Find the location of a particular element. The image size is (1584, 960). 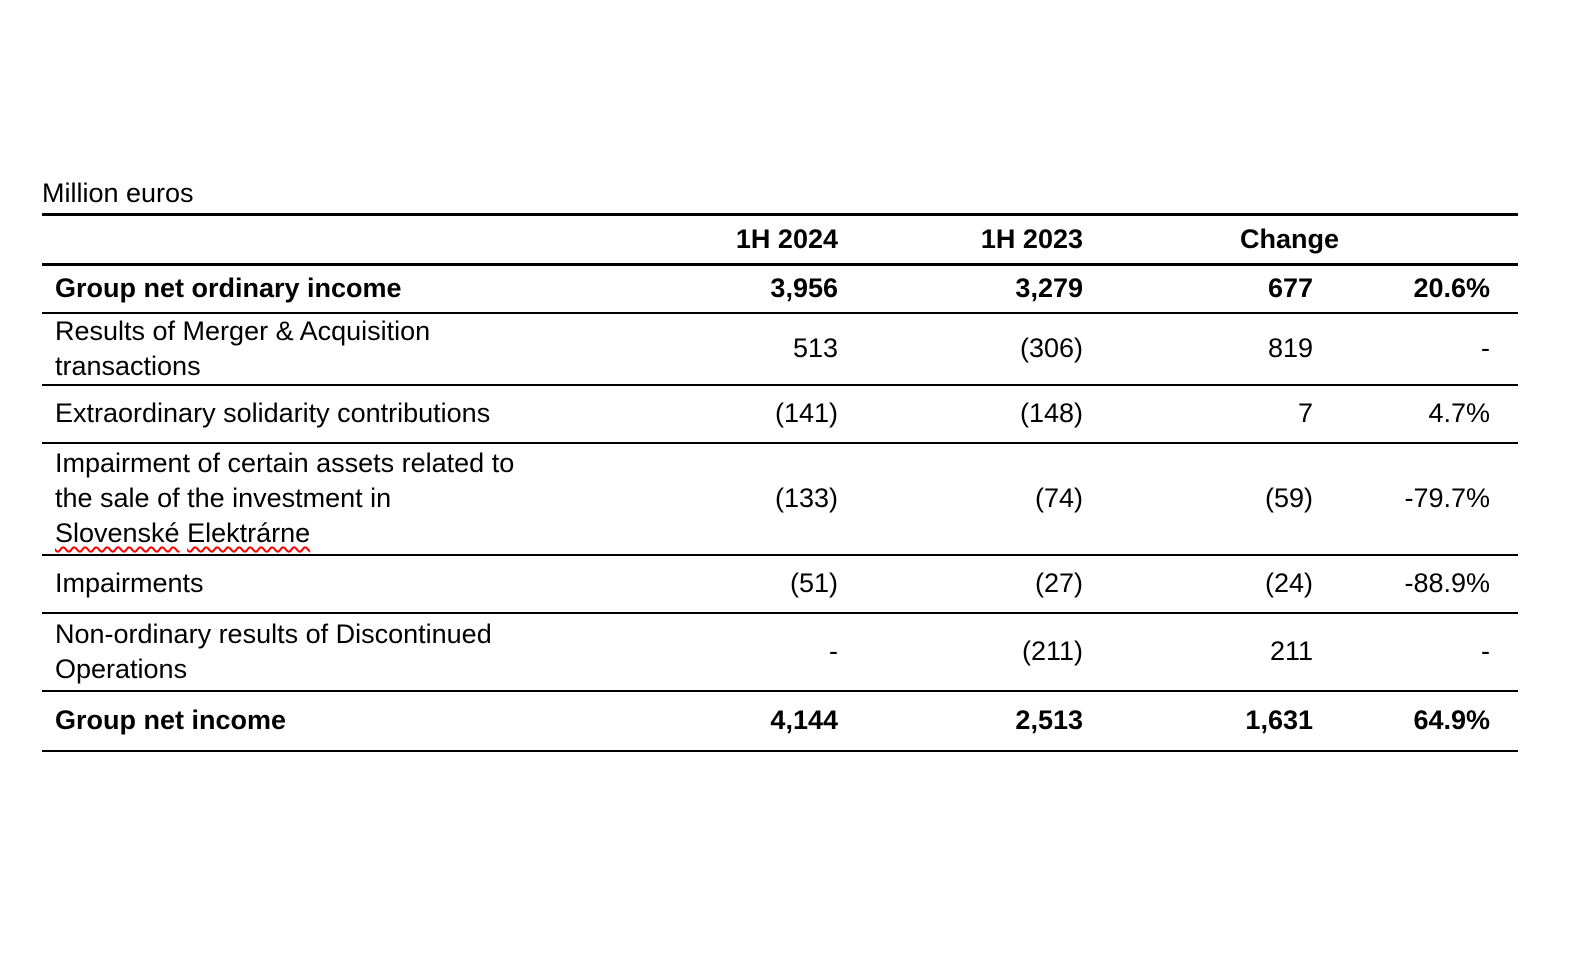

value-change-pct: -79.7% is located at coordinates (1447, 498).